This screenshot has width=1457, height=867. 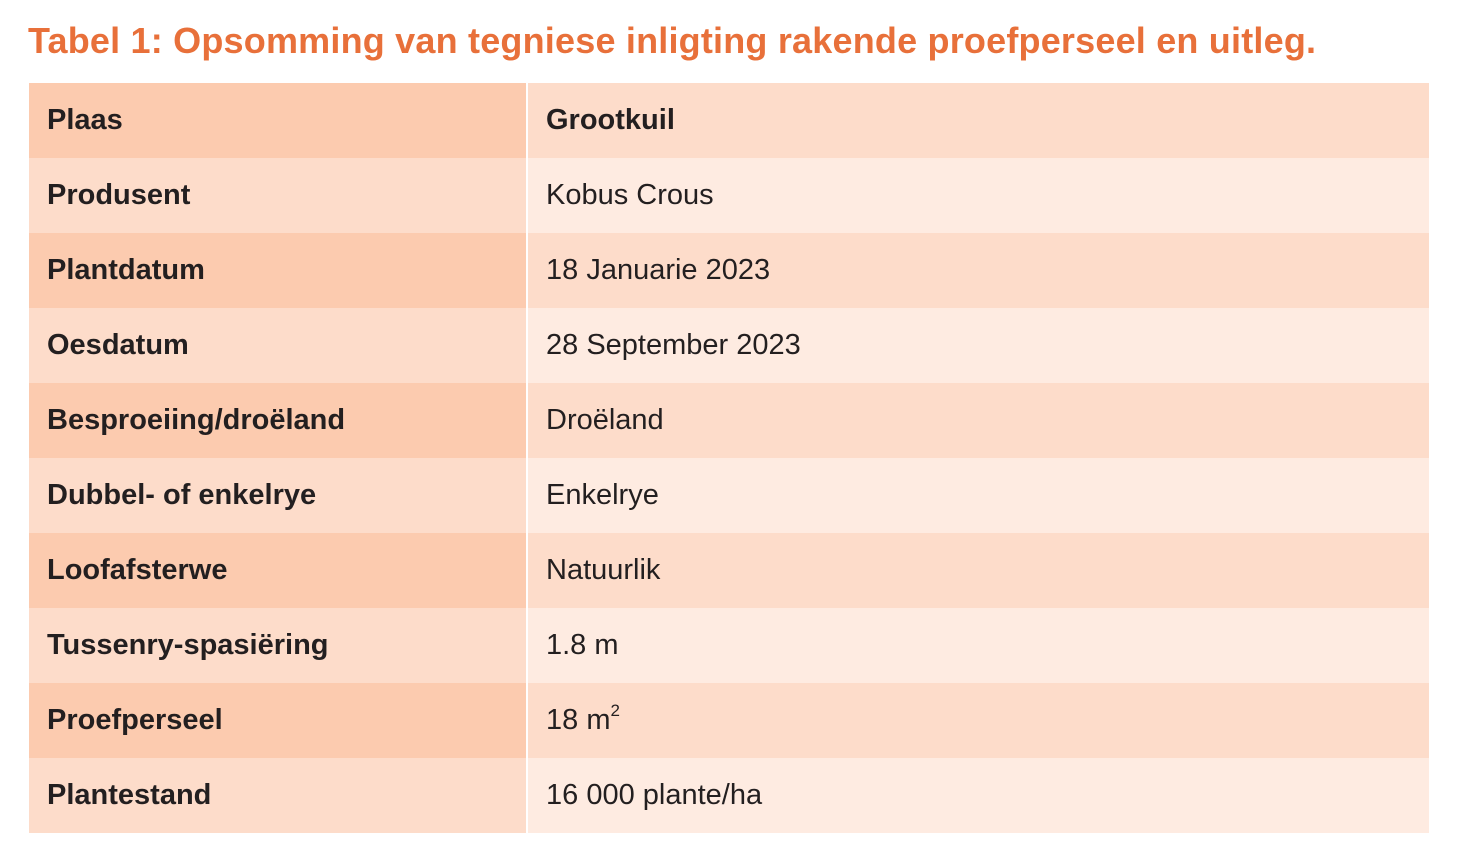 I want to click on row-value-proefperseel: 18 m2, so click(x=978, y=720).